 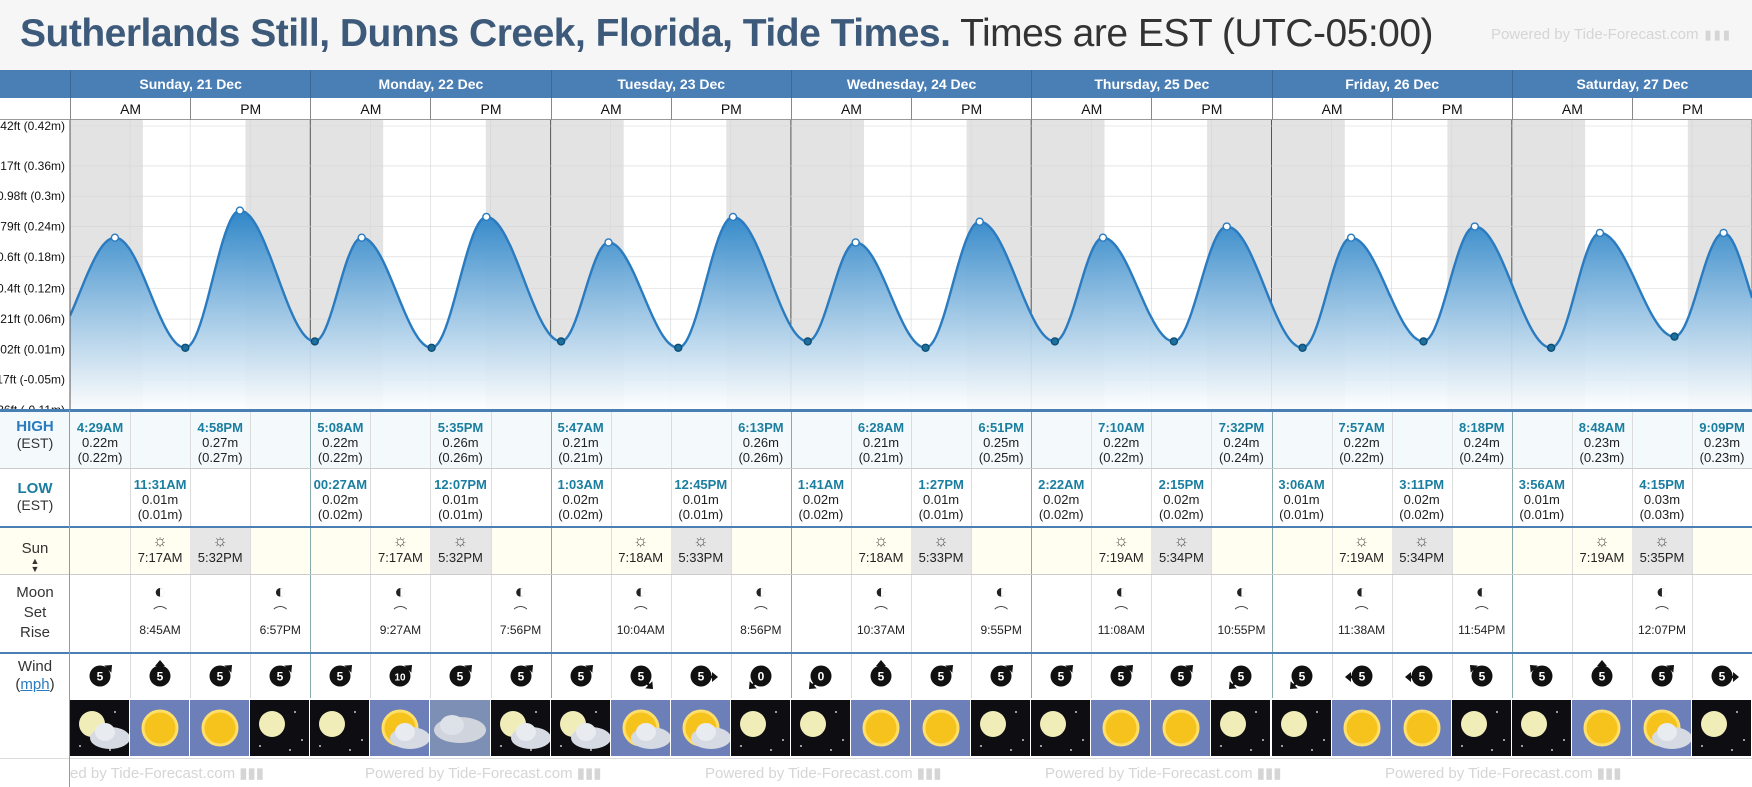 What do you see at coordinates (971, 109) in the screenshot?
I see `ampm-label: PM` at bounding box center [971, 109].